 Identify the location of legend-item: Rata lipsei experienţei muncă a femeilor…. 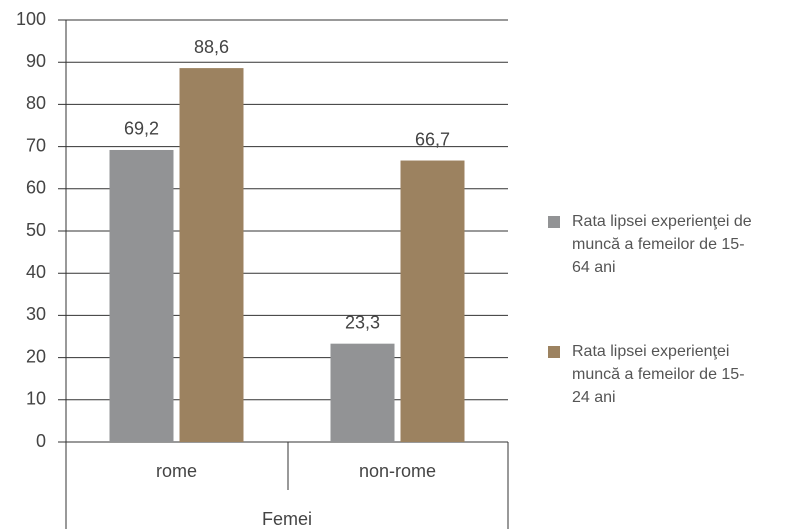
(663, 374).